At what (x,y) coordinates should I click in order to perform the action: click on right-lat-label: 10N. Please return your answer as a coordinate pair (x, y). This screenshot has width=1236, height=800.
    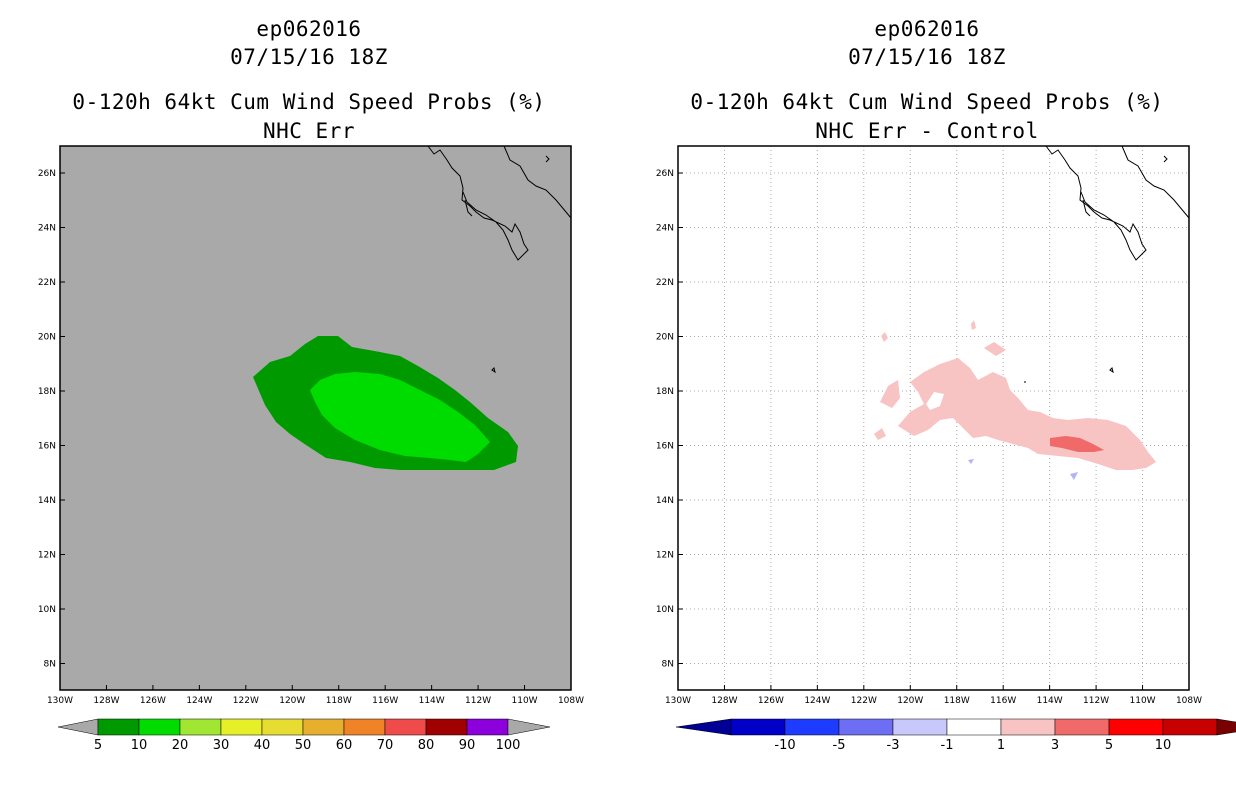
    Looking at the image, I should click on (665, 610).